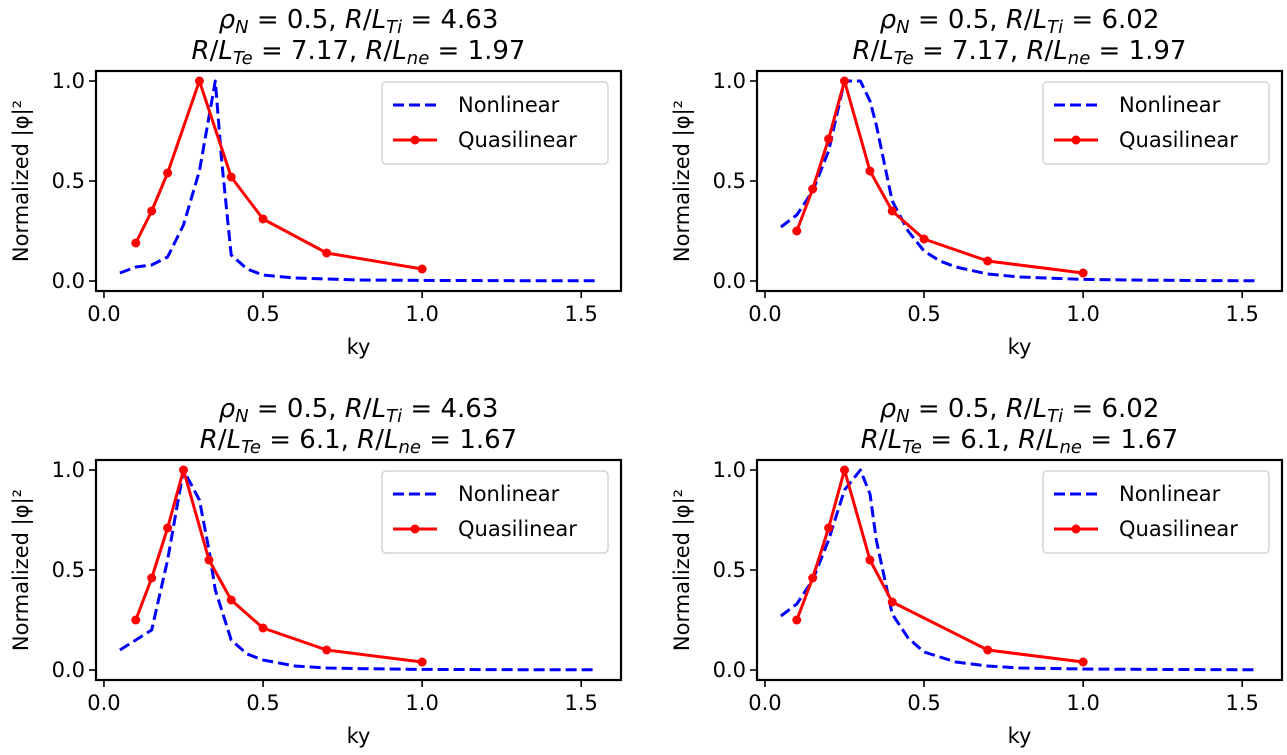 Image resolution: width=1287 pixels, height=755 pixels. What do you see at coordinates (970, 440) in the screenshot?
I see `title-segment: = 6.1,` at bounding box center [970, 440].